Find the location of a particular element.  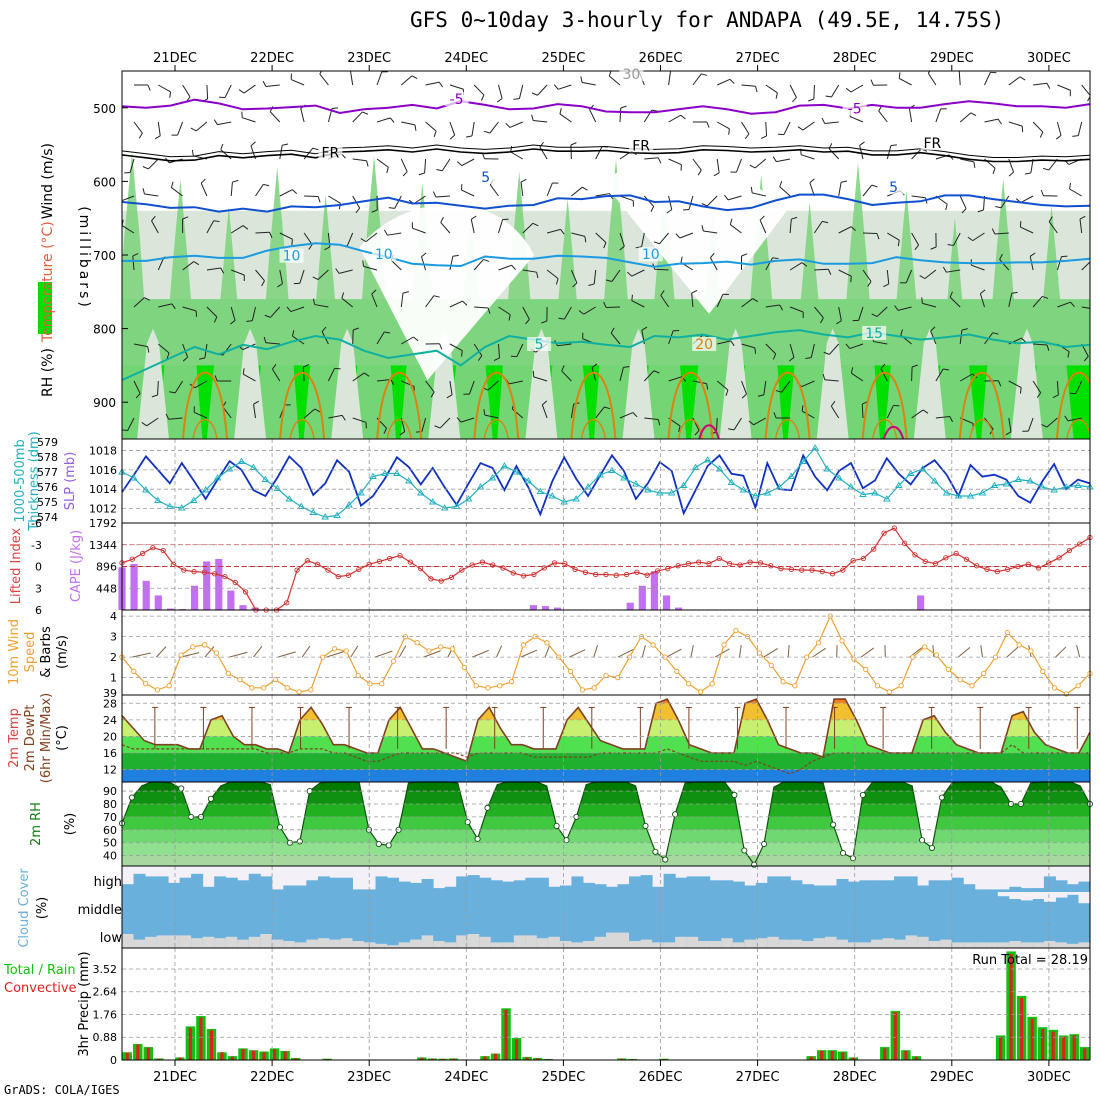

wind-ylabel-line: Speed is located at coordinates (30, 652).